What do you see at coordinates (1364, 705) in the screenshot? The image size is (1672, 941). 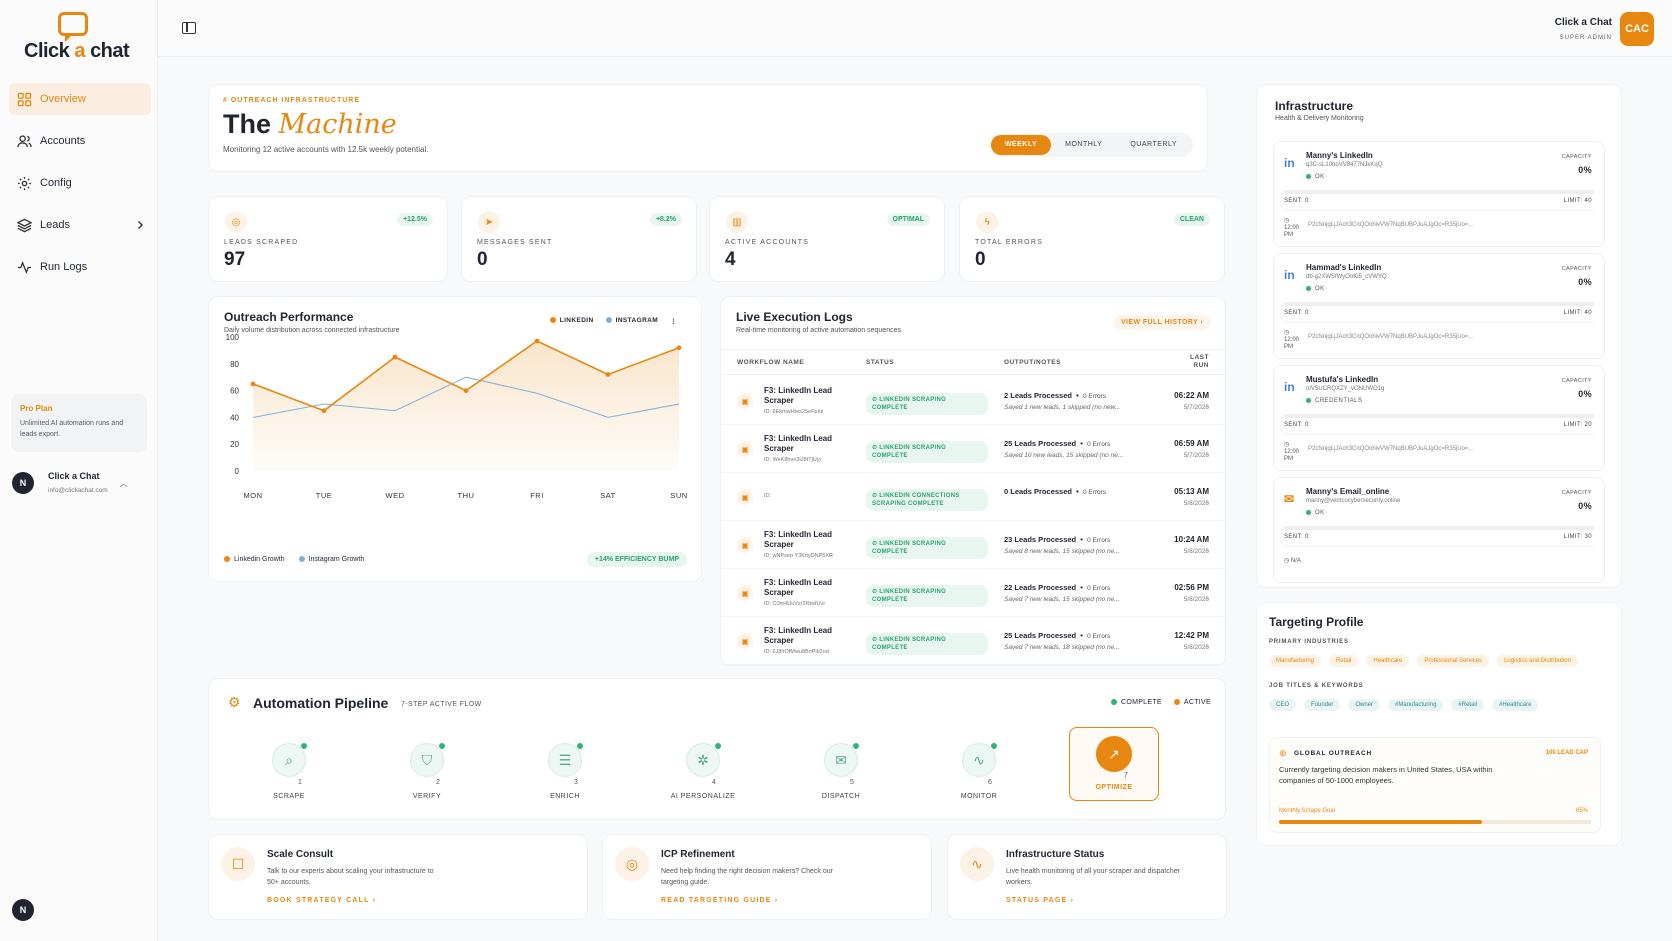 I see `keyword-tag: Owner` at bounding box center [1364, 705].